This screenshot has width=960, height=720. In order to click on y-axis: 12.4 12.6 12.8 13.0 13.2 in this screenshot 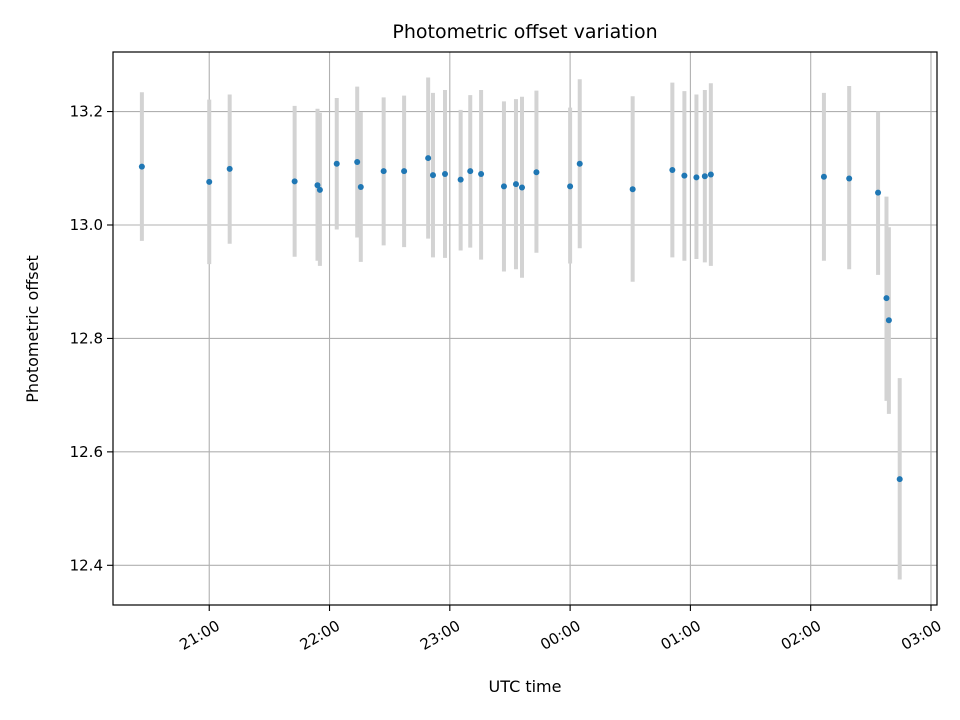, I will do `click(91, 338)`.